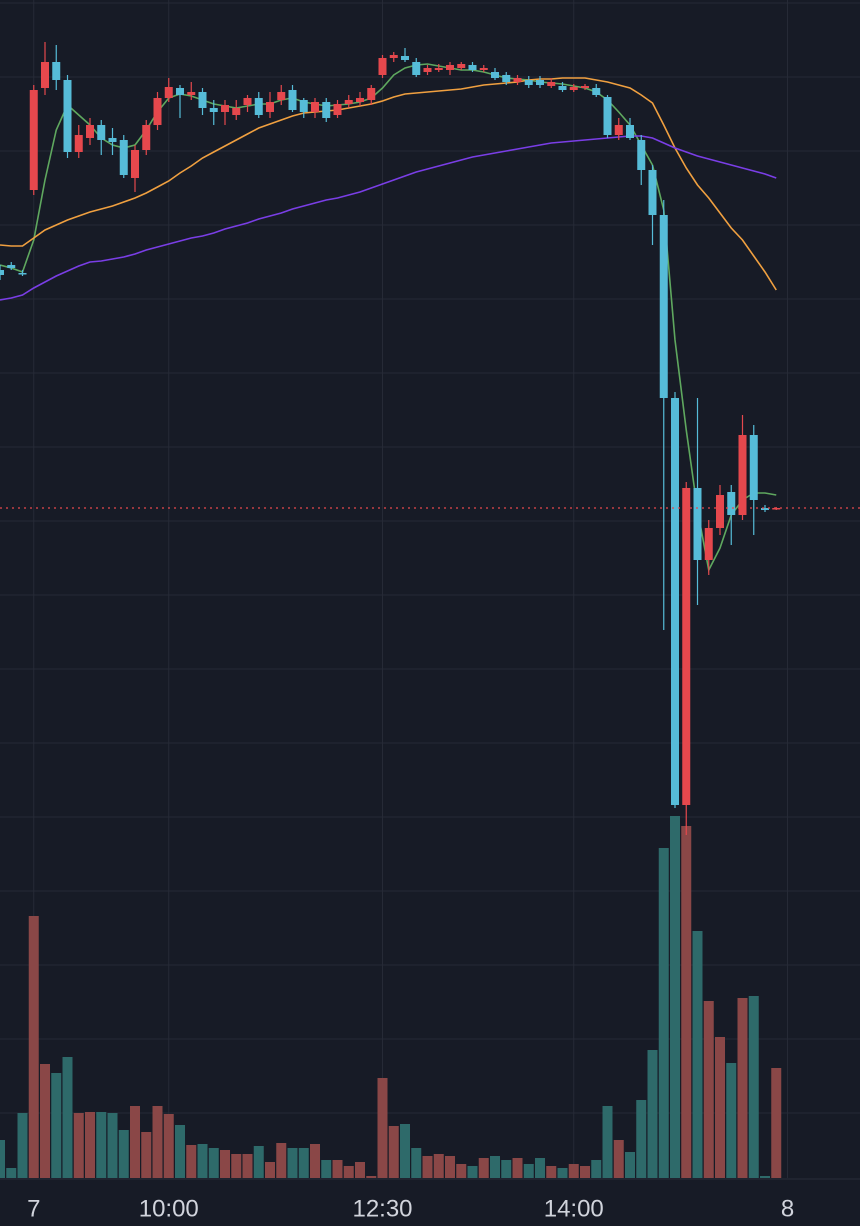 Image resolution: width=860 pixels, height=1226 pixels. What do you see at coordinates (33, 1208) in the screenshot?
I see `x-tick-label: 7` at bounding box center [33, 1208].